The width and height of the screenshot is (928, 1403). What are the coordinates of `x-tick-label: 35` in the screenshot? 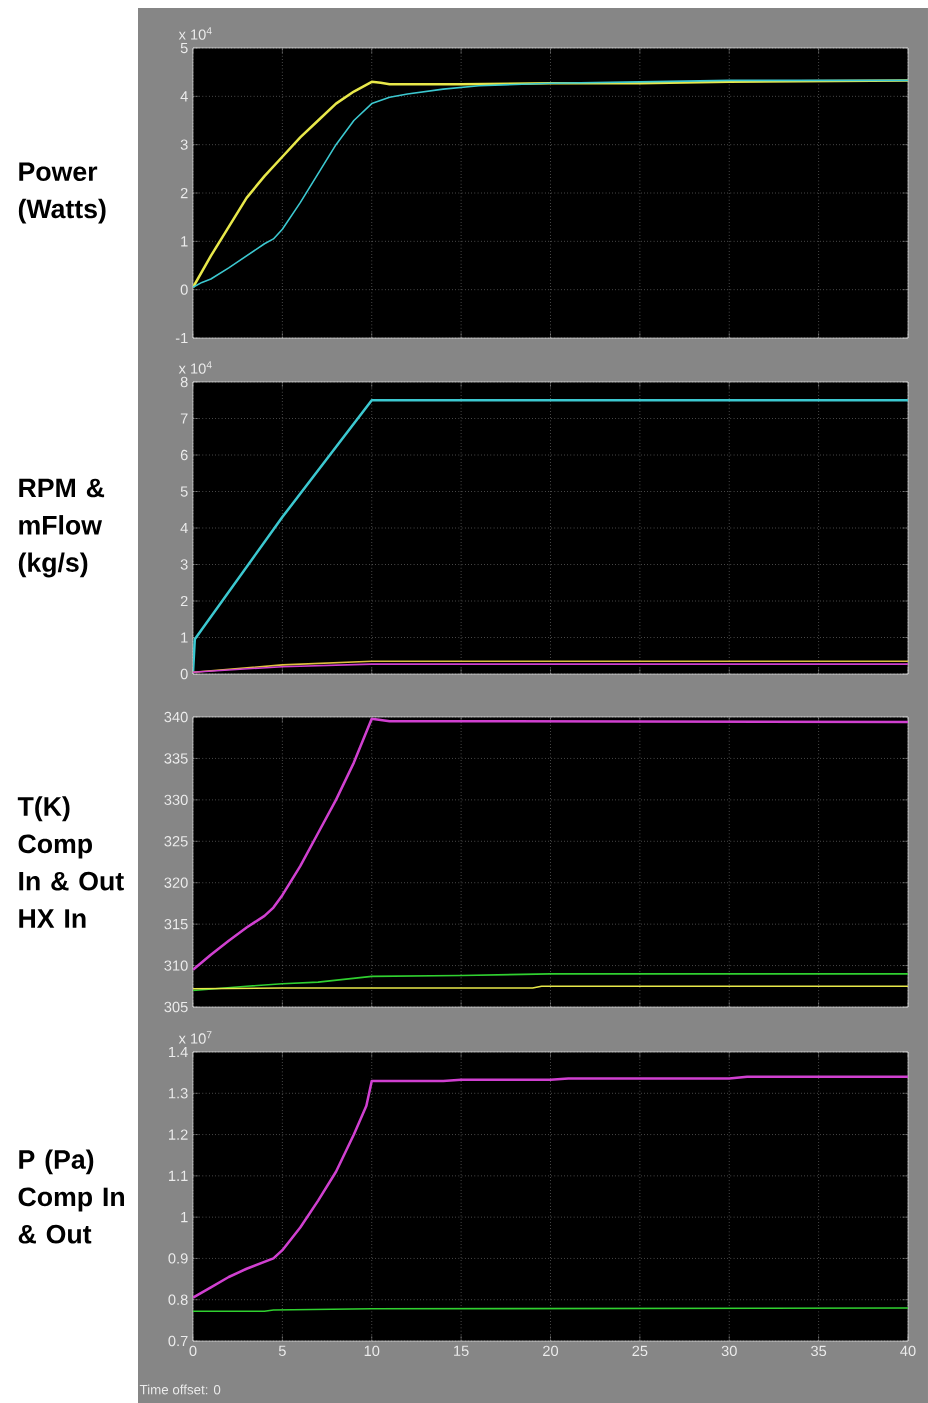 It's located at (819, 1351).